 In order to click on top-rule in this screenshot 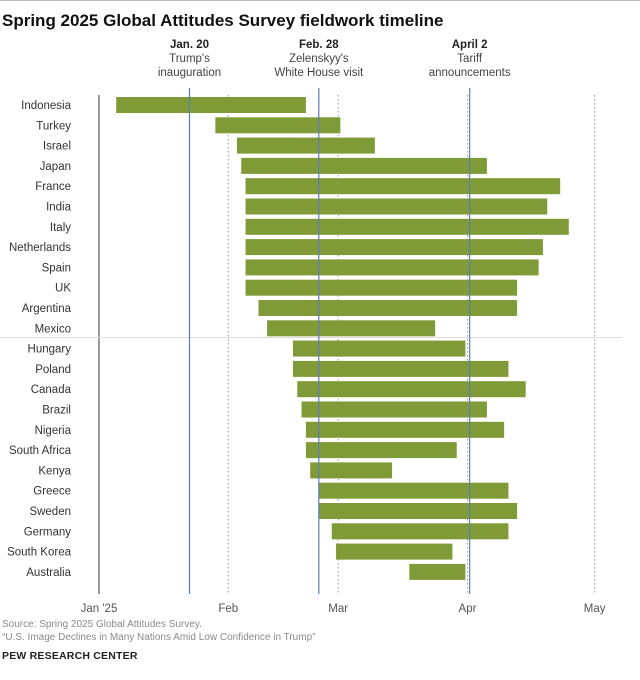, I will do `click(320, 0)`.